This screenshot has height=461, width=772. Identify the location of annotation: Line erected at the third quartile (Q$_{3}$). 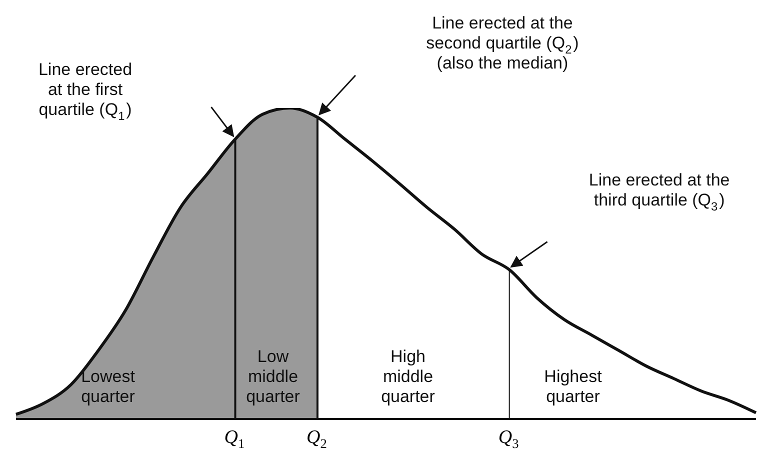
(659, 192).